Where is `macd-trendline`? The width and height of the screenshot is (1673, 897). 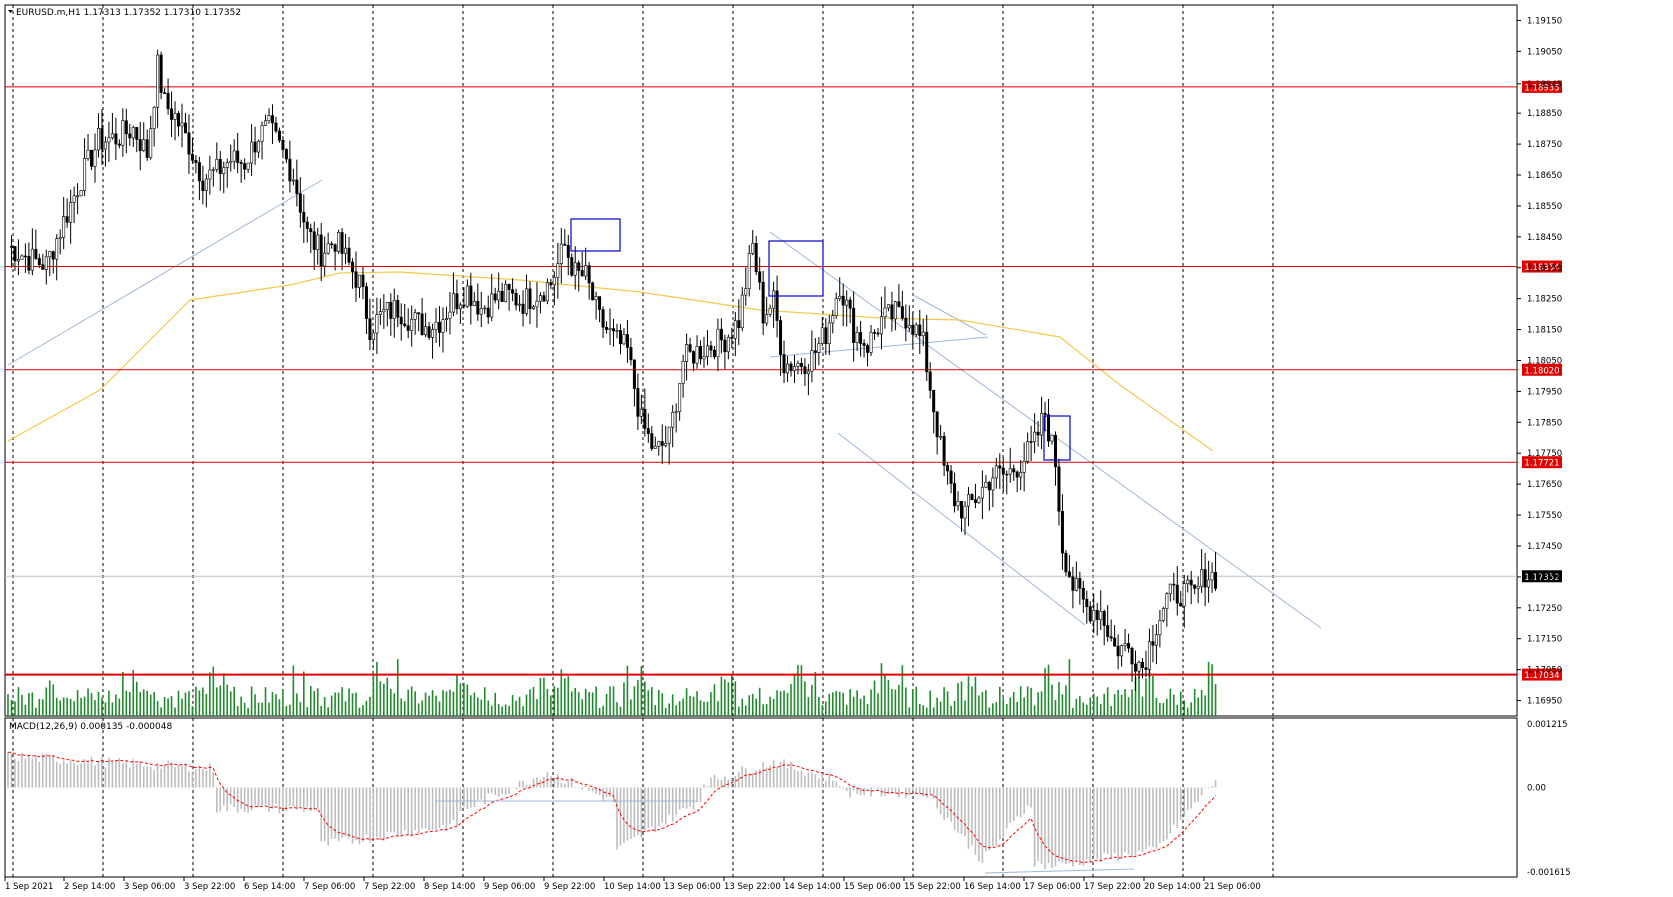 macd-trendline is located at coordinates (1059, 871).